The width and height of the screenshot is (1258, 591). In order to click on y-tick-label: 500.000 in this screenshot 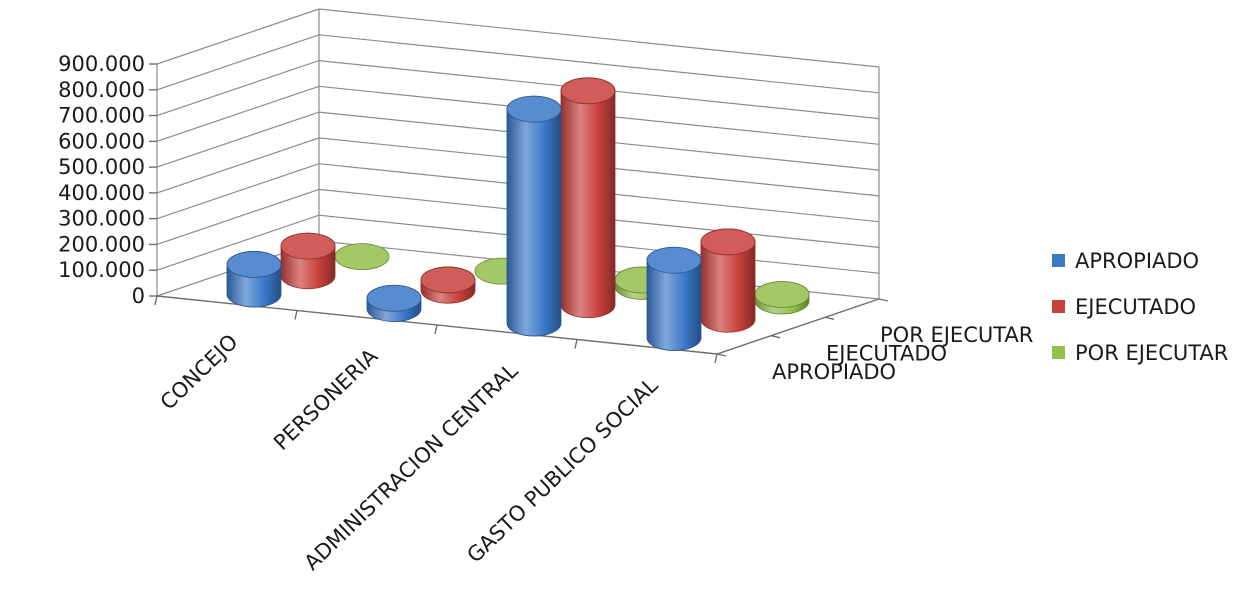, I will do `click(101, 167)`.